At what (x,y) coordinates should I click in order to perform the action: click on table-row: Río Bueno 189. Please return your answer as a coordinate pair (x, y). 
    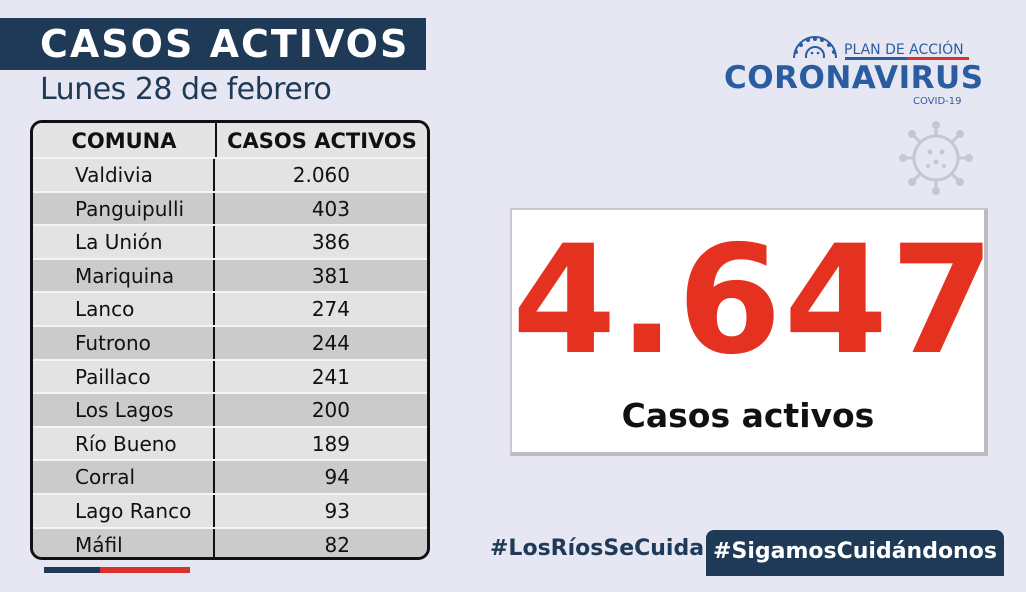
    Looking at the image, I should click on (230, 442).